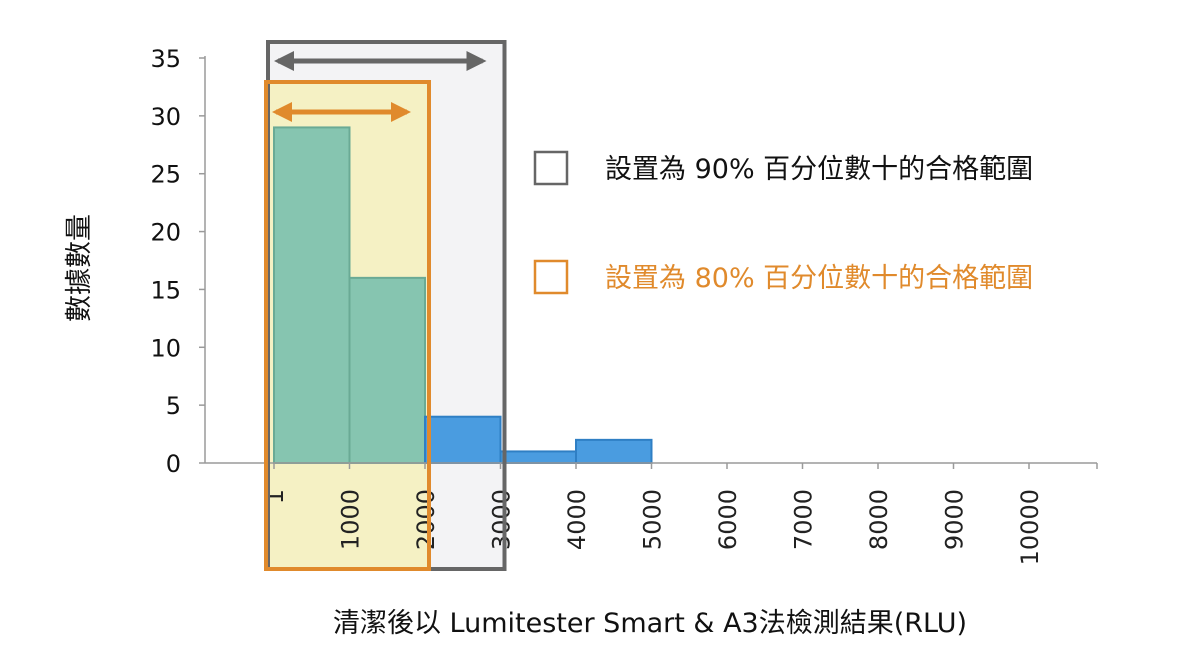  Describe the element at coordinates (819, 169) in the screenshot. I see `legend-label-90: 設置為 90% 百分位數十的合格範圍` at that location.